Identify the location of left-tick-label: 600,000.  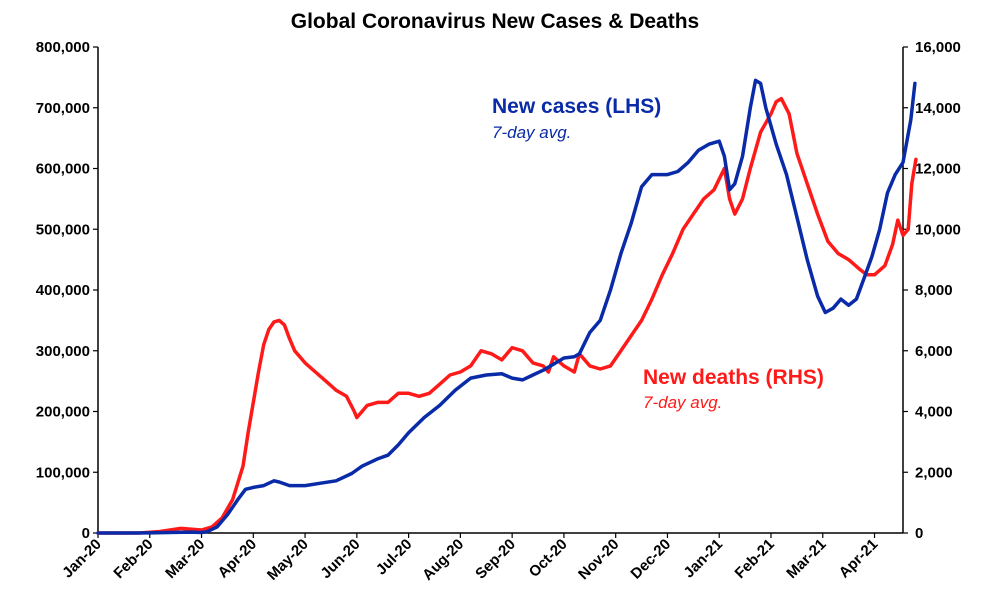
(63, 169).